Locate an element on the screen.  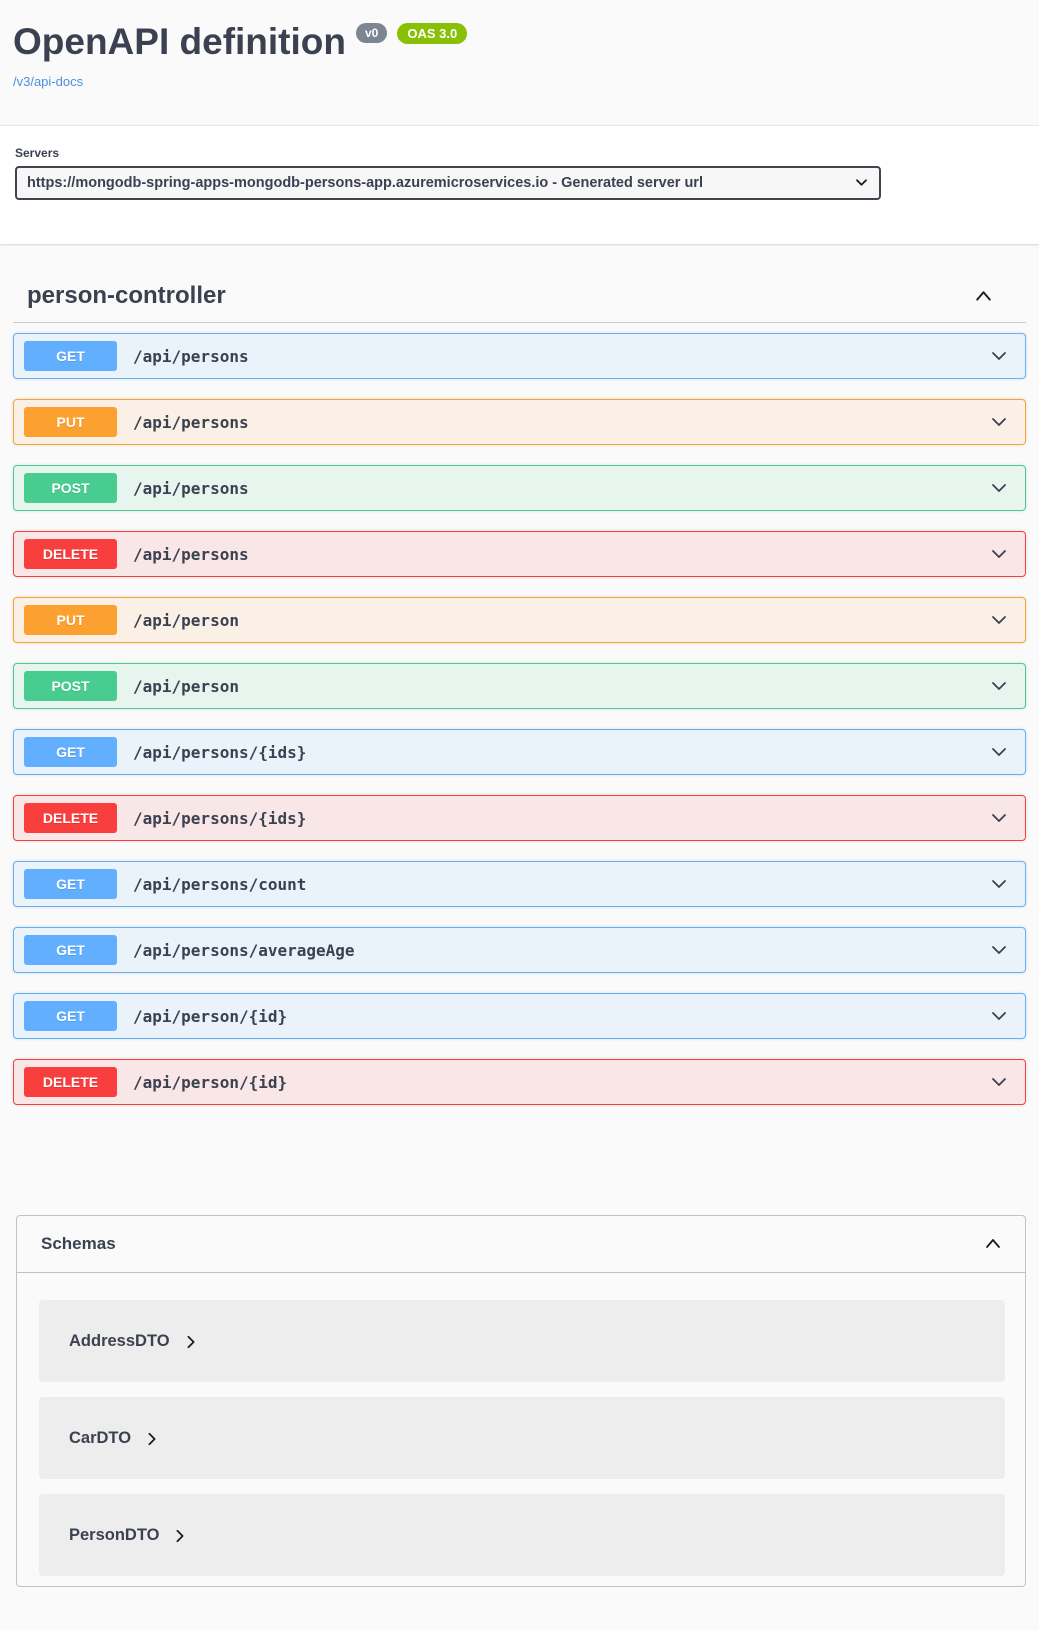
model-container-persondto: PersonDTO is located at coordinates (522, 1535).